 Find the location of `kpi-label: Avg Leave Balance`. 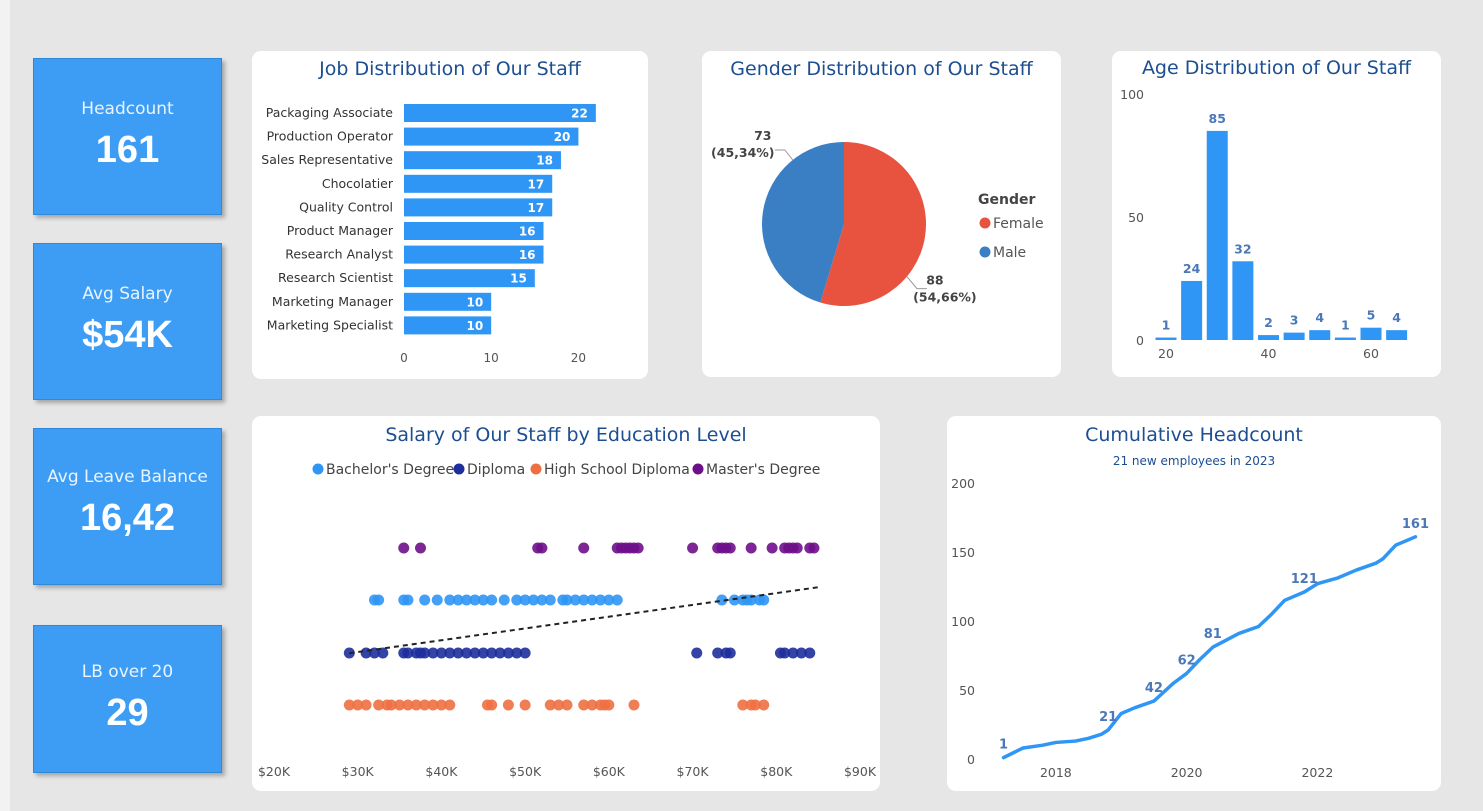

kpi-label: Avg Leave Balance is located at coordinates (127, 477).